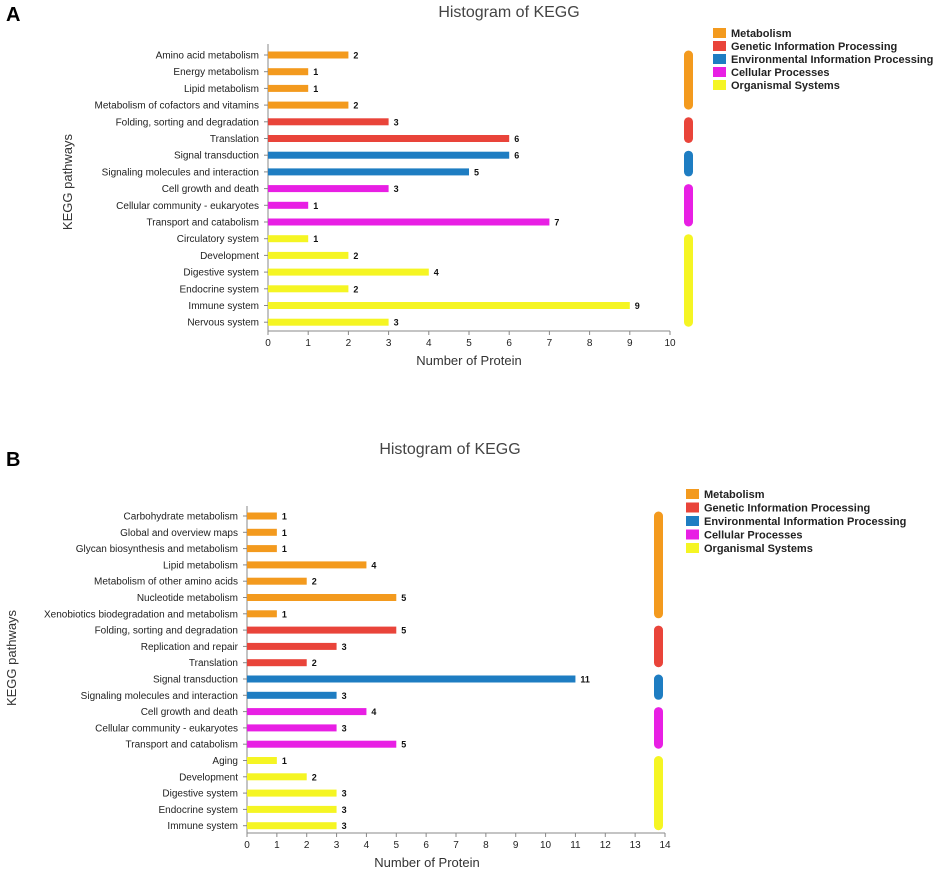 The width and height of the screenshot is (941, 874). I want to click on category-label: Amino acid metabolism, so click(207, 56).